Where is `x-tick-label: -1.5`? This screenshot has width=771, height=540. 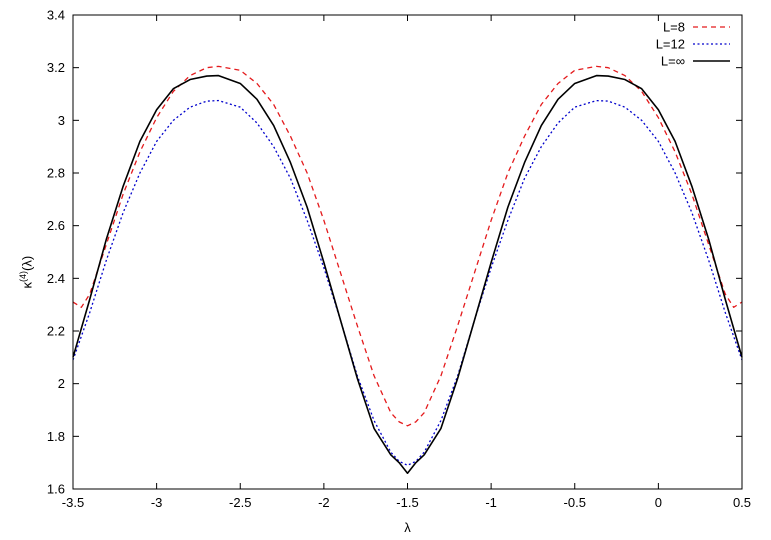 x-tick-label: -1.5 is located at coordinates (407, 502).